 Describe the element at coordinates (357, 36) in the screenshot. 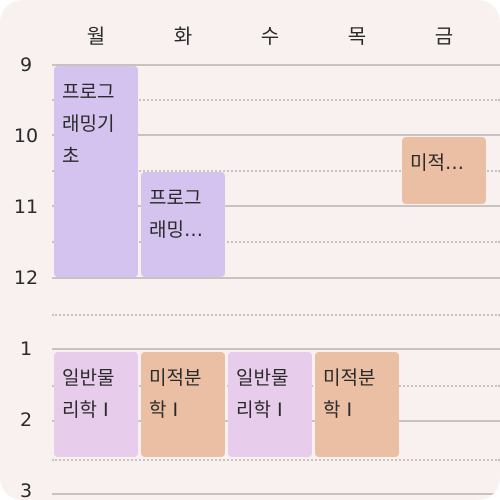

I see `day-header-thu: 목` at that location.